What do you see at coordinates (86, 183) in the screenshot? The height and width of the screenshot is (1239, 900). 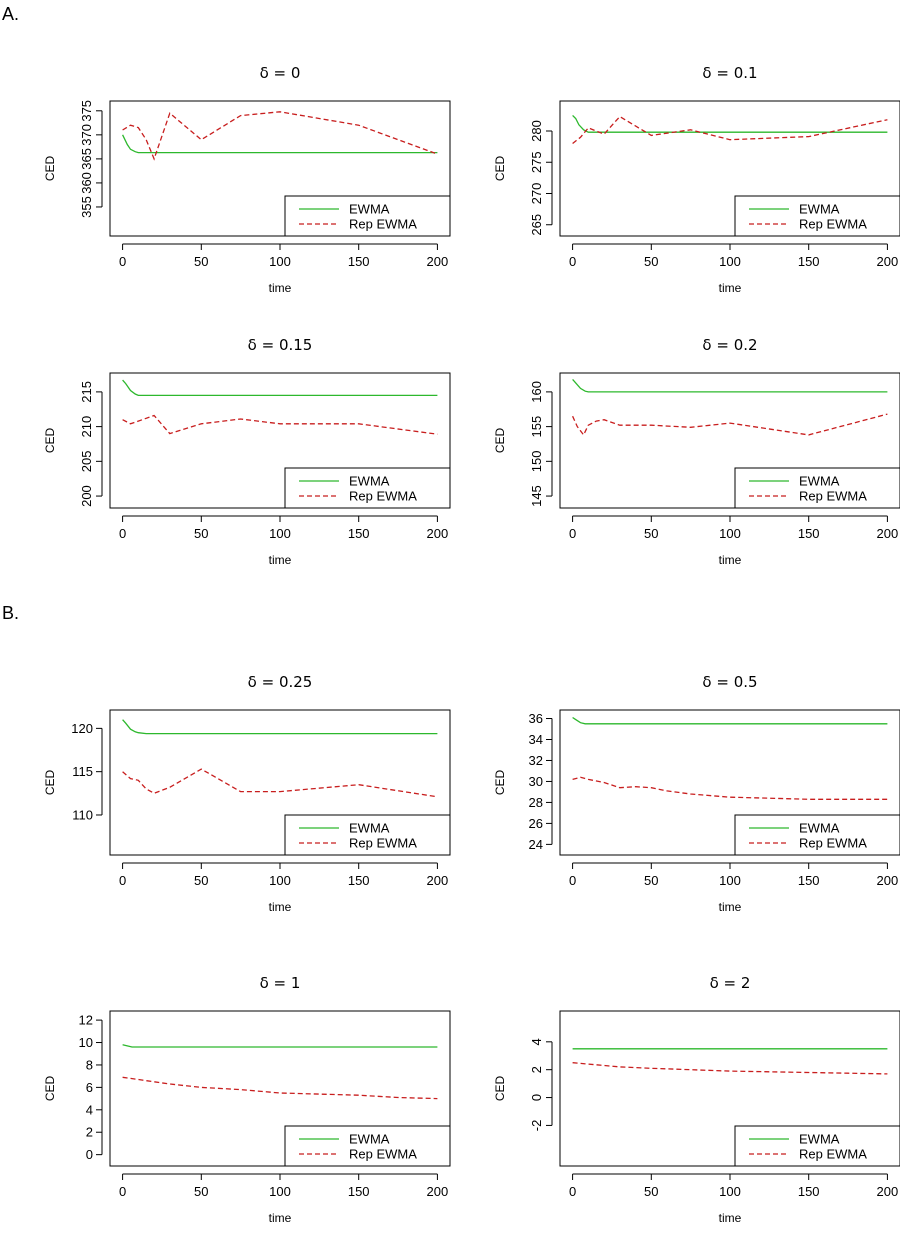 I see `y-tick-label: 360` at bounding box center [86, 183].